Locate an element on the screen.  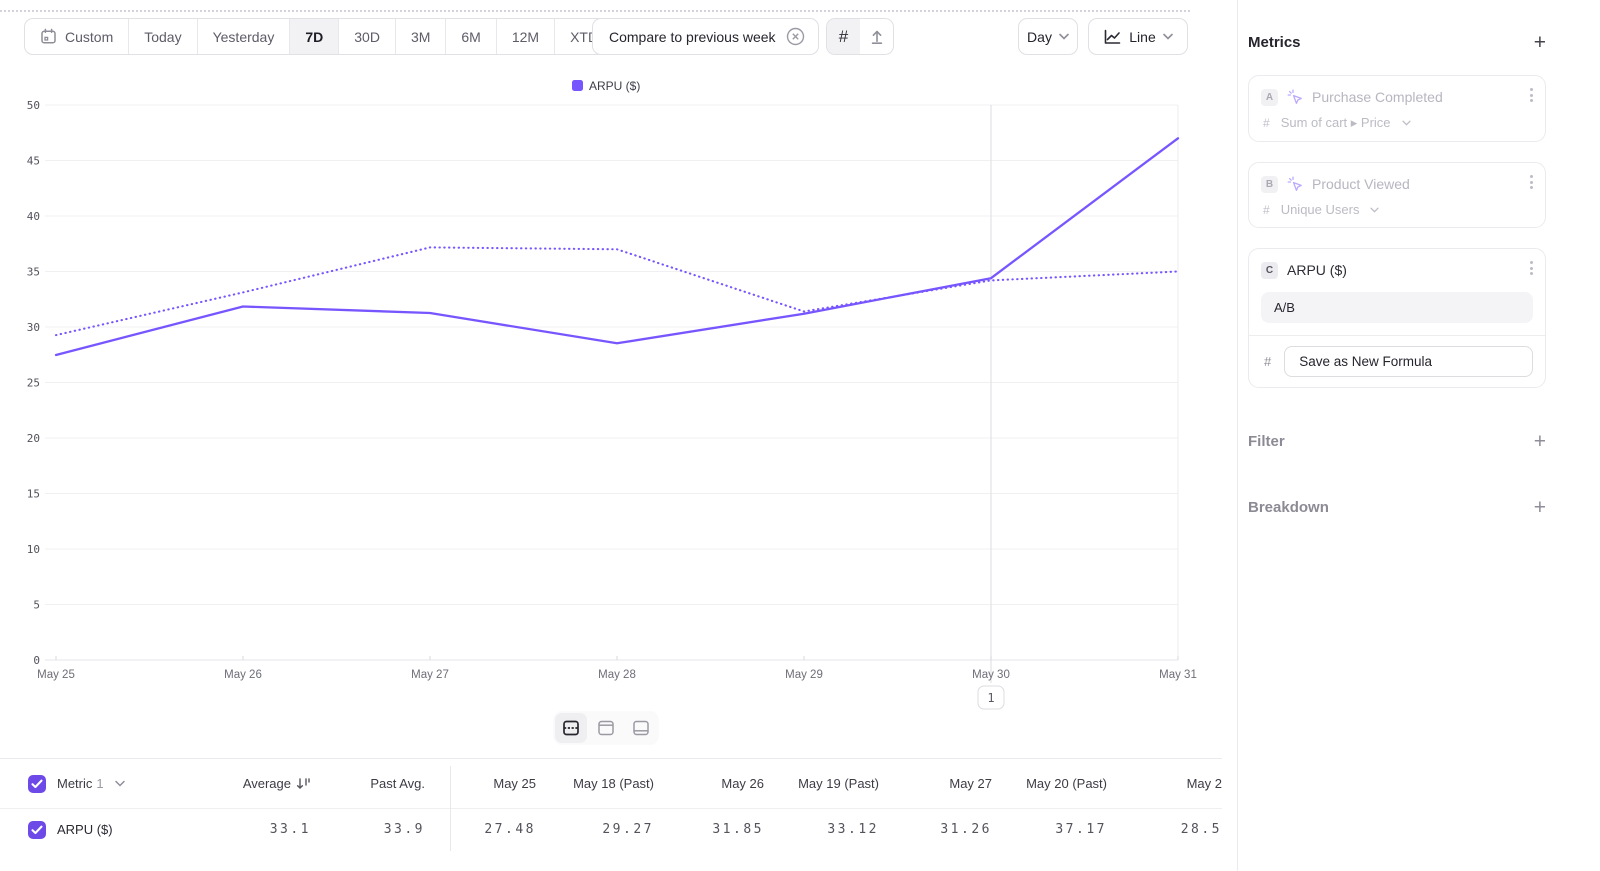
legend-swatch is located at coordinates (577, 85).